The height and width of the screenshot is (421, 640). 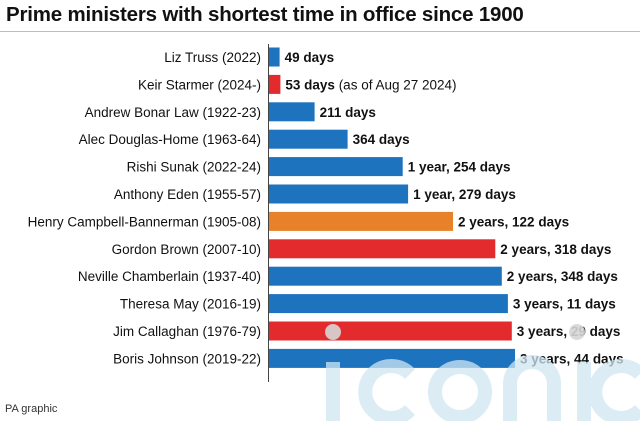 What do you see at coordinates (212, 57) in the screenshot?
I see `category-label: Liz Truss (2022)` at bounding box center [212, 57].